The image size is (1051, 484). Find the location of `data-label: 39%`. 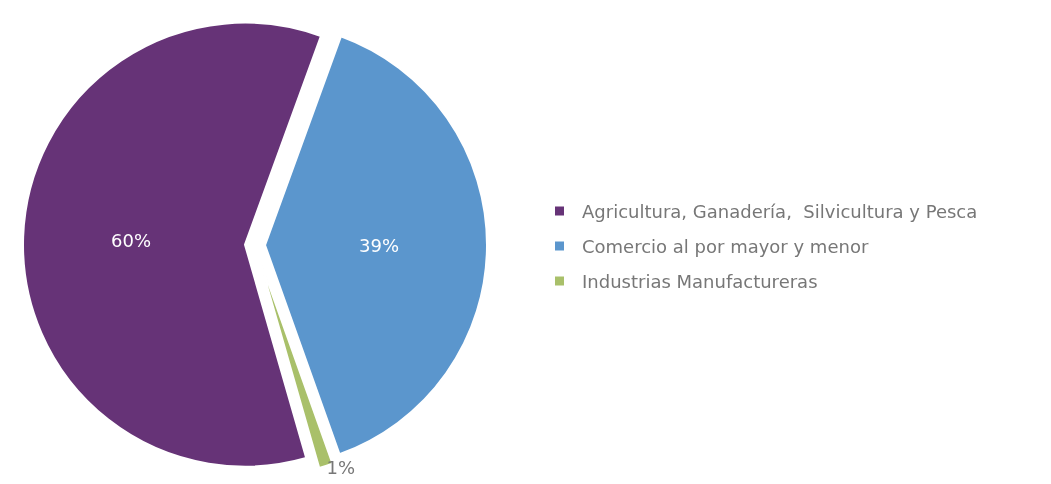

data-label: 39% is located at coordinates (379, 245).